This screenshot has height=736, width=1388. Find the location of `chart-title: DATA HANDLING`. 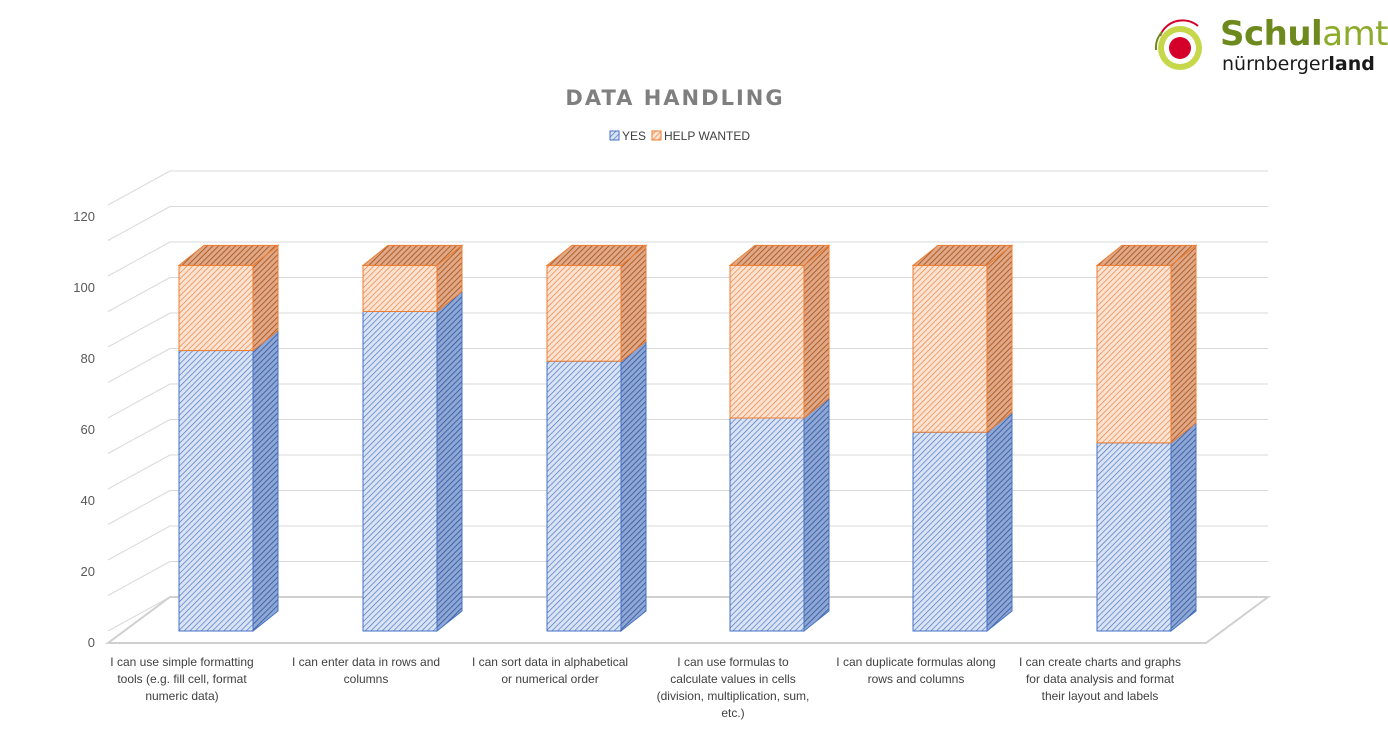

chart-title: DATA HANDLING is located at coordinates (674, 98).